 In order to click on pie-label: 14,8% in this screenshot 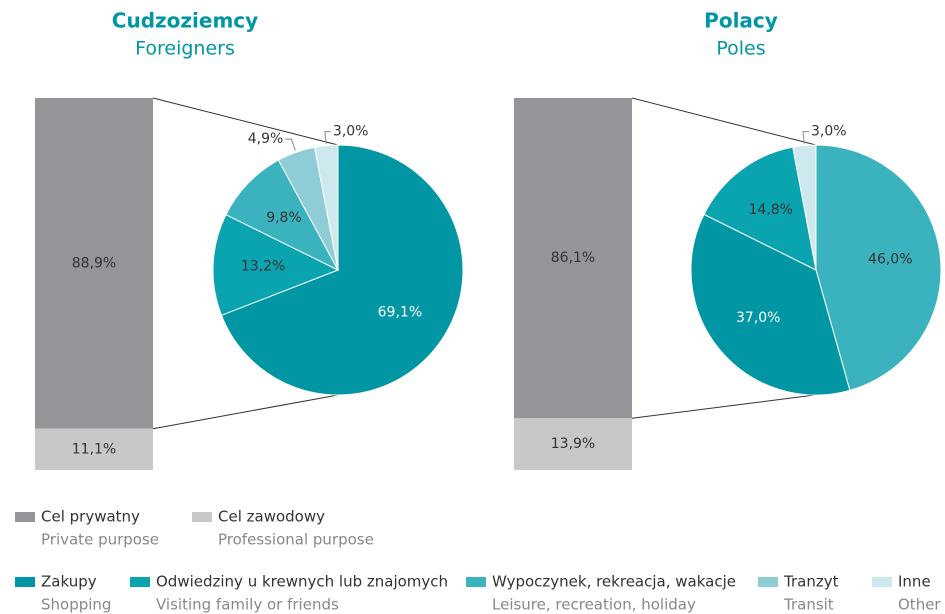, I will do `click(770, 210)`.